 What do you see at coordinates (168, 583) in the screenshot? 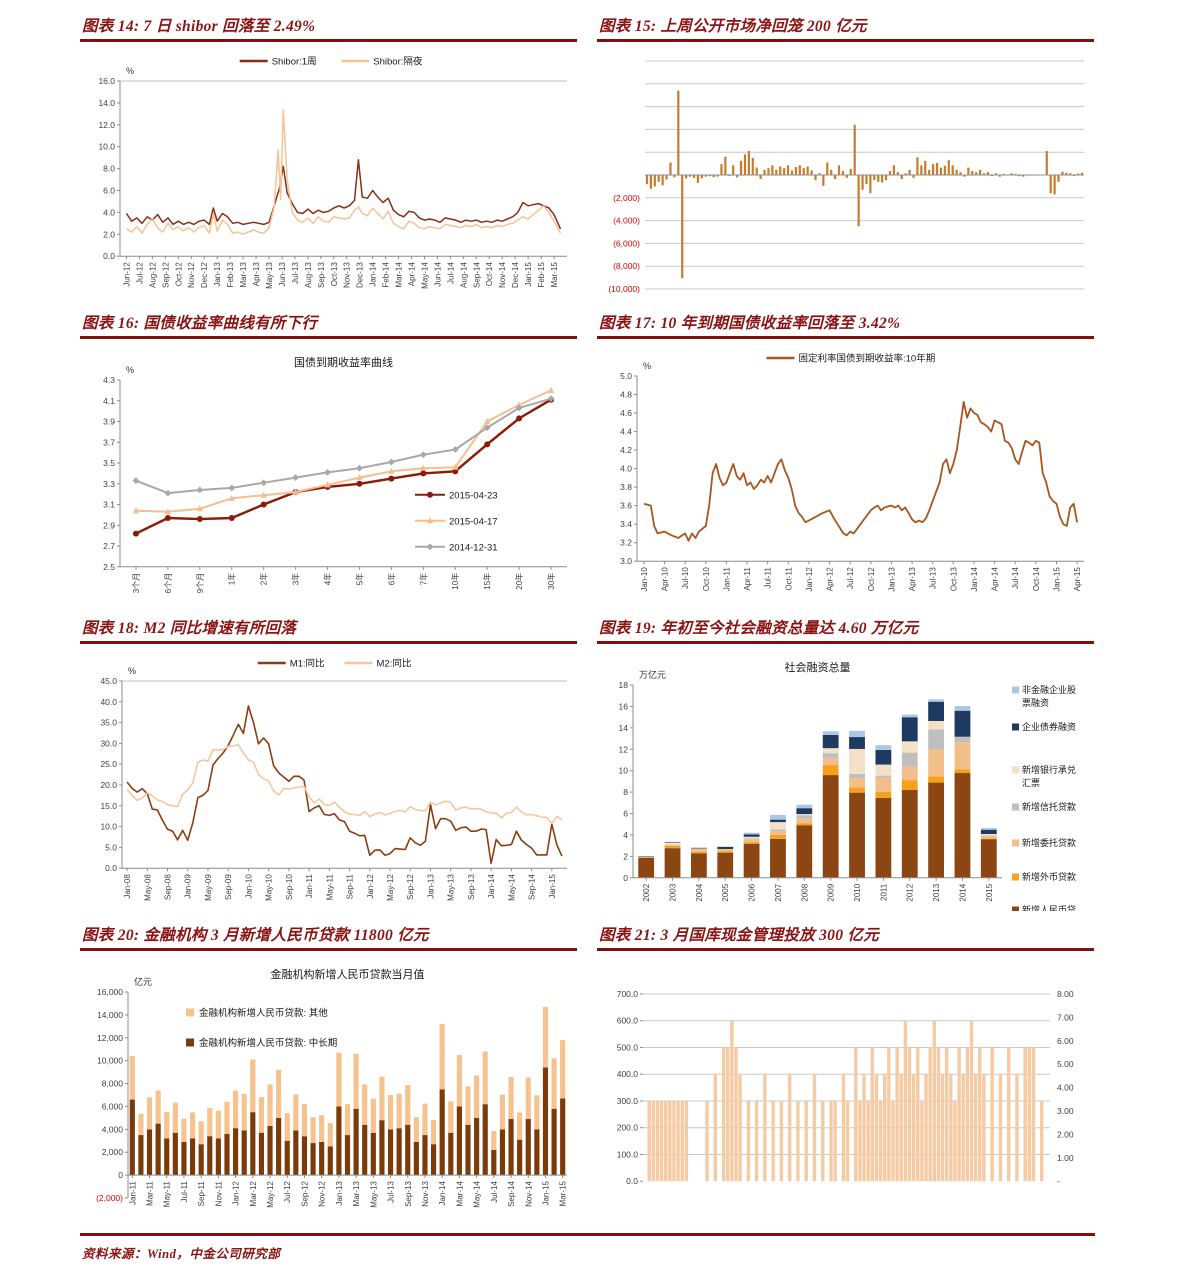
I see `svg-text: 6个月` at bounding box center [168, 583].